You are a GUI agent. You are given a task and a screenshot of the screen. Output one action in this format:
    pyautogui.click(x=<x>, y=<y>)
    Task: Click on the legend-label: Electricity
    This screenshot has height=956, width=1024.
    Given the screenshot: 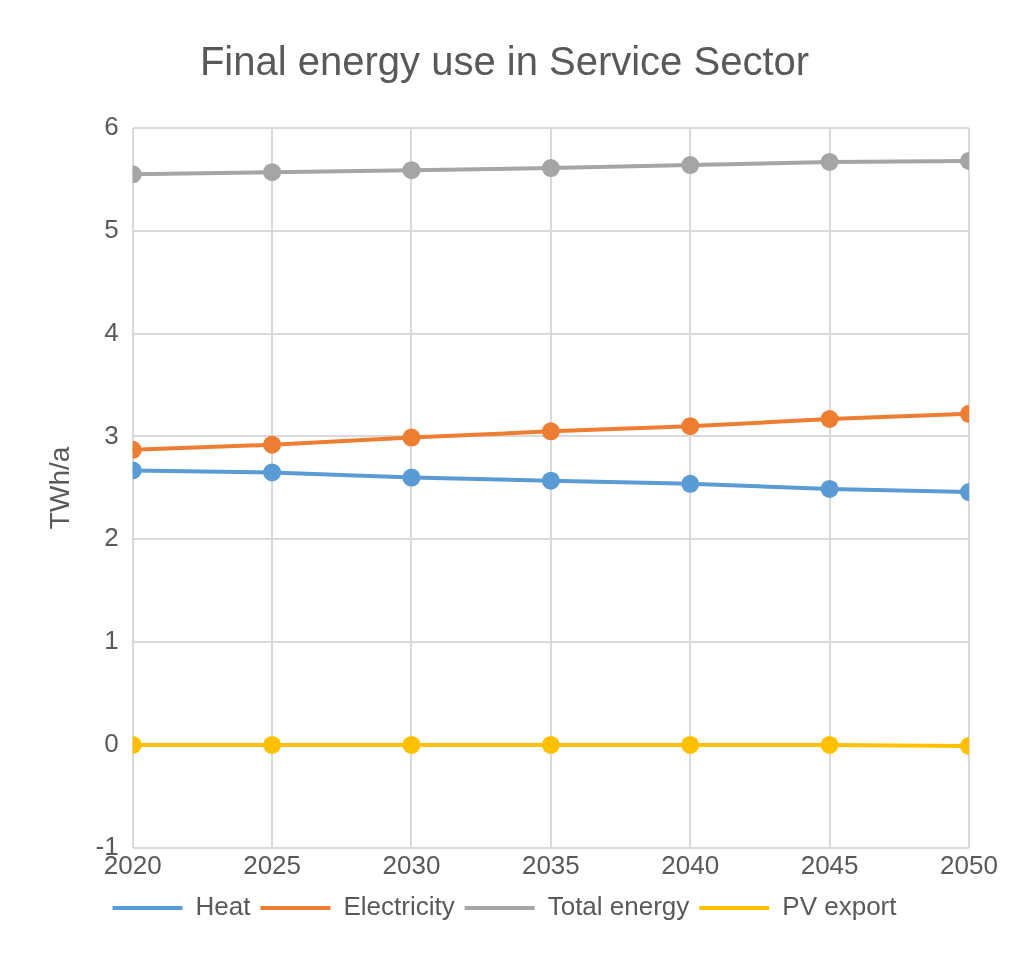 What is the action you would take?
    pyautogui.click(x=399, y=906)
    